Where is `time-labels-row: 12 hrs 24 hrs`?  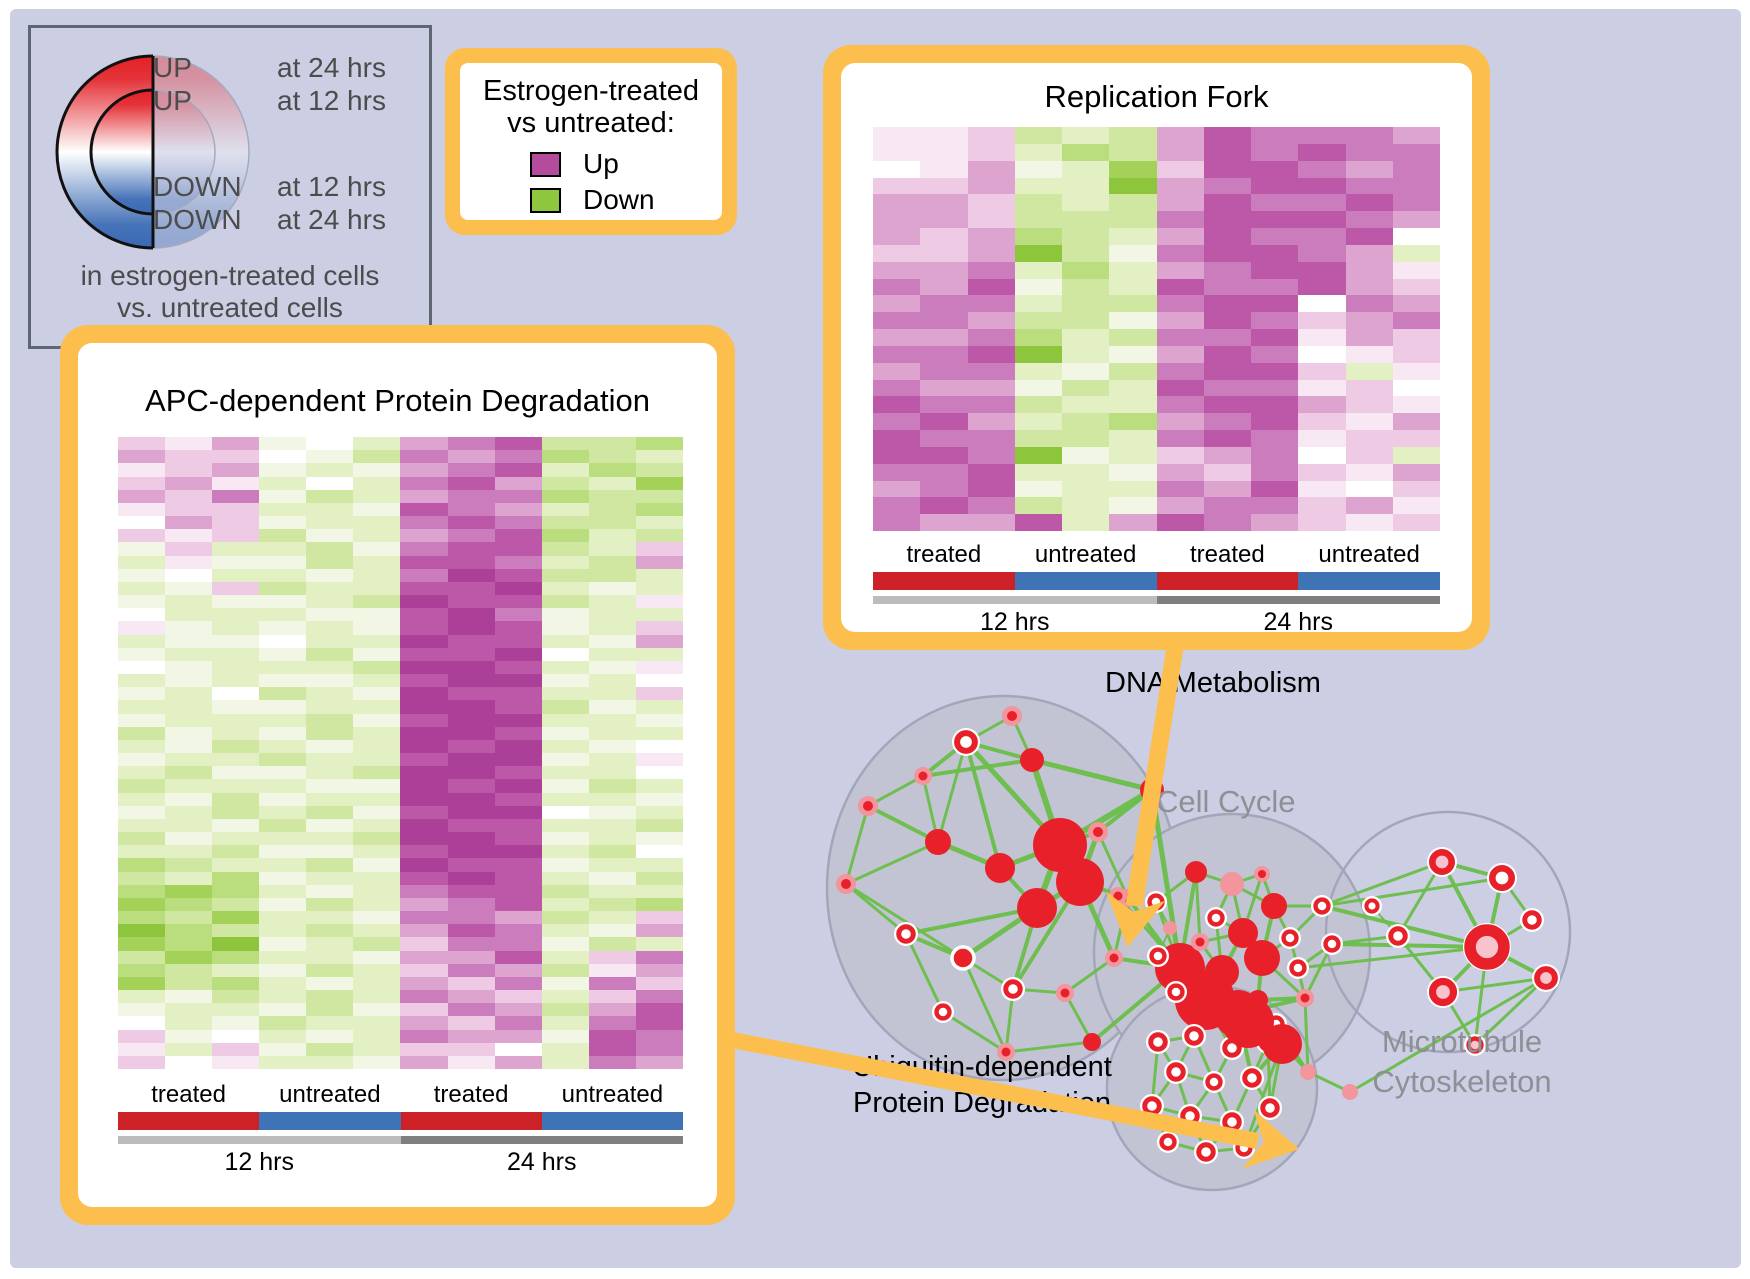
time-labels-row: 12 hrs 24 hrs is located at coordinates (1156, 622).